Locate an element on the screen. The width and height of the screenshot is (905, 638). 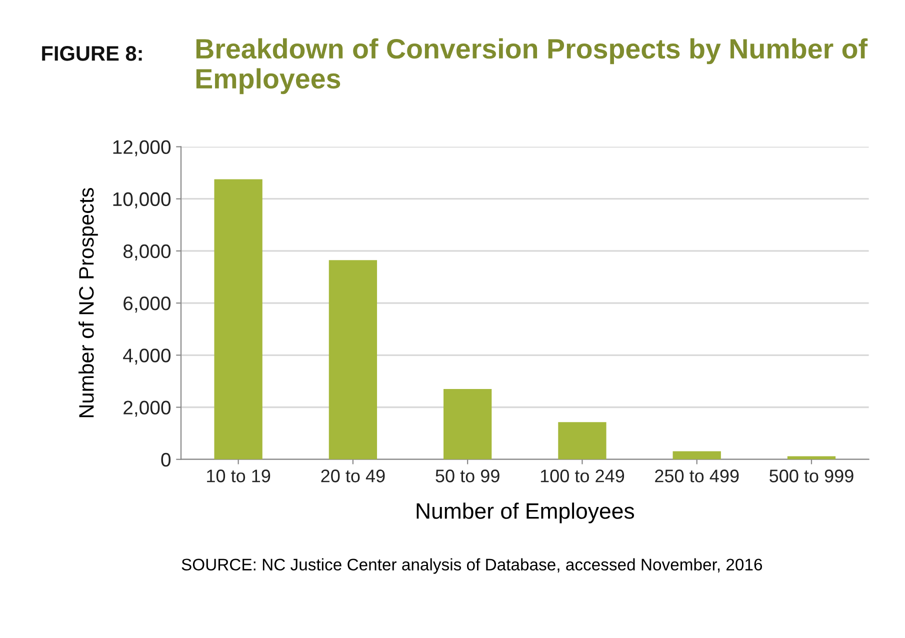
x-axis-title: Number of Employees is located at coordinates (525, 513).